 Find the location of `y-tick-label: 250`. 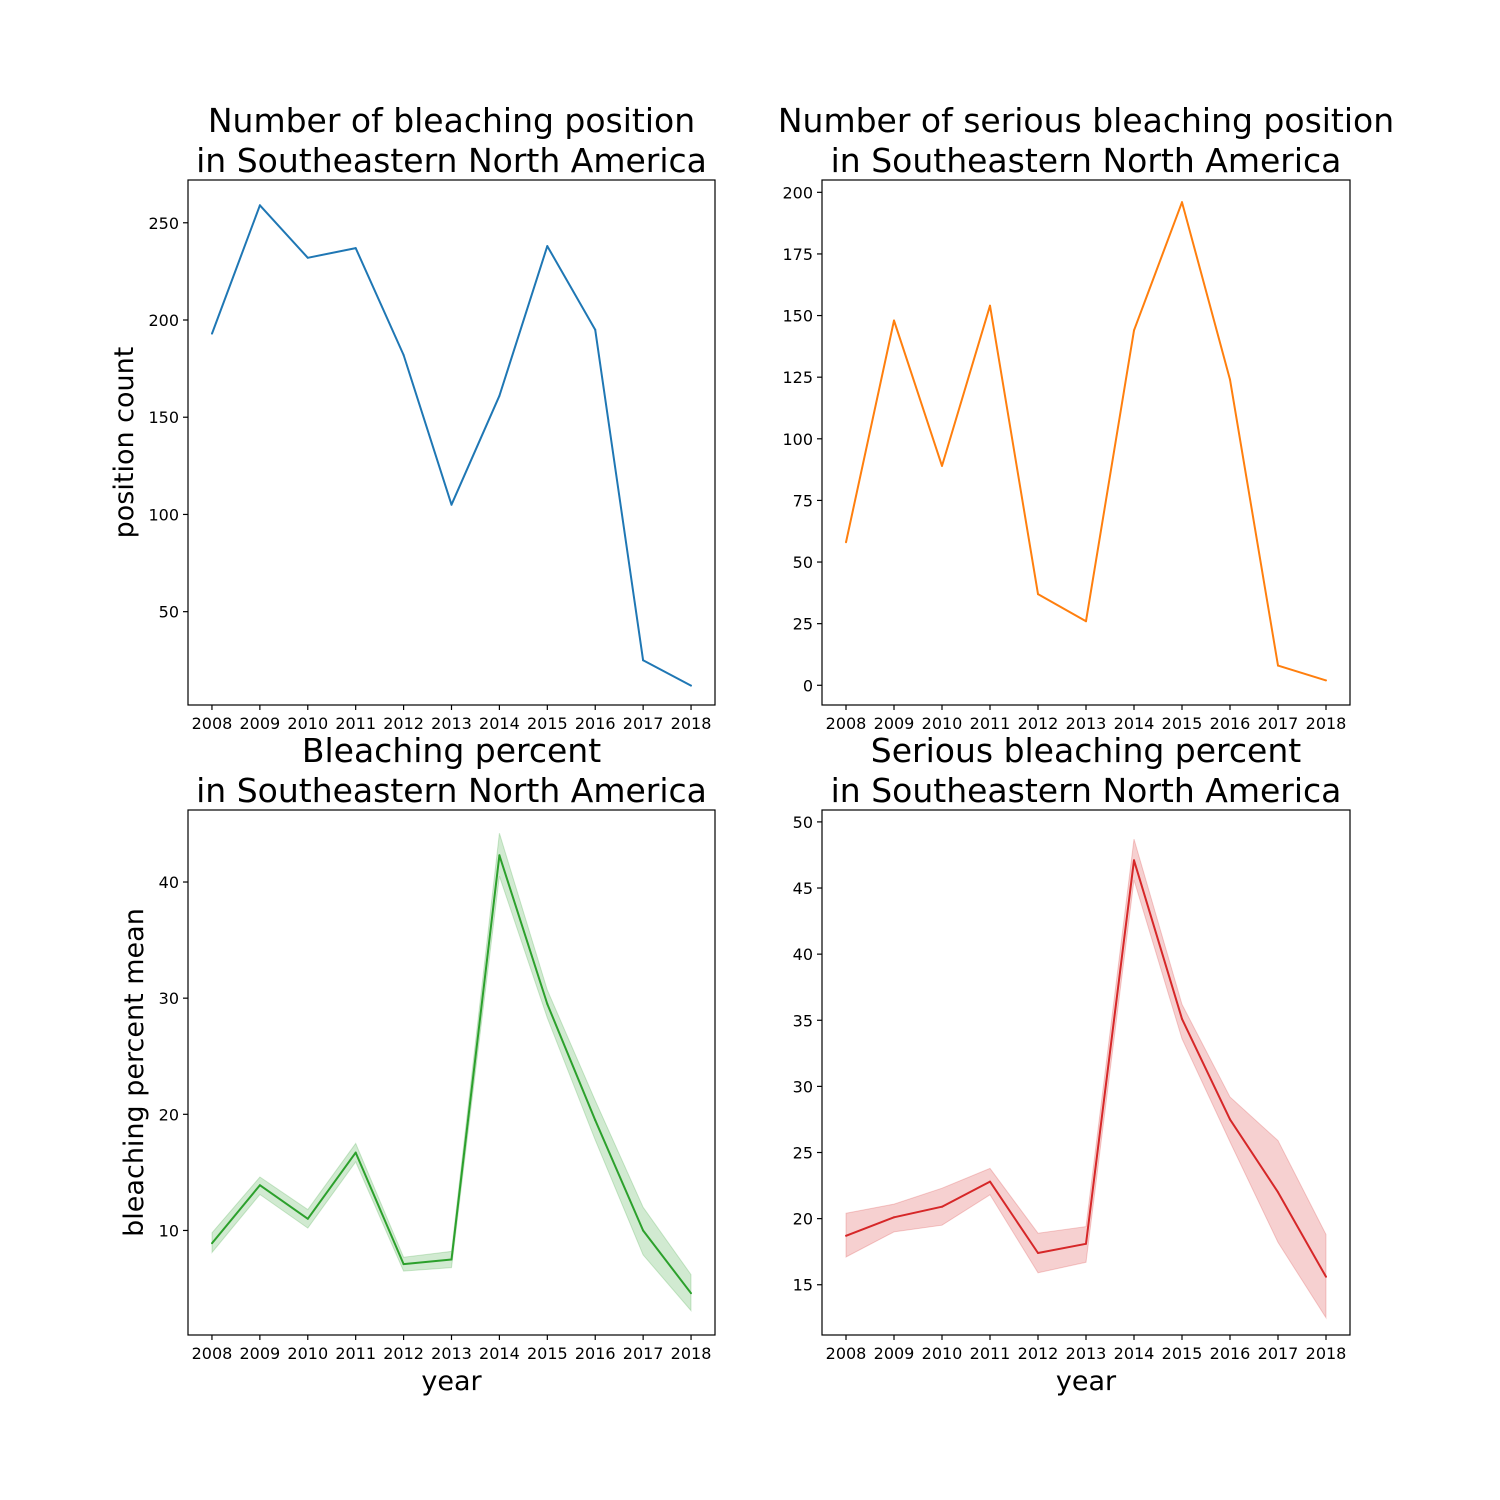

y-tick-label: 250 is located at coordinates (163, 223).